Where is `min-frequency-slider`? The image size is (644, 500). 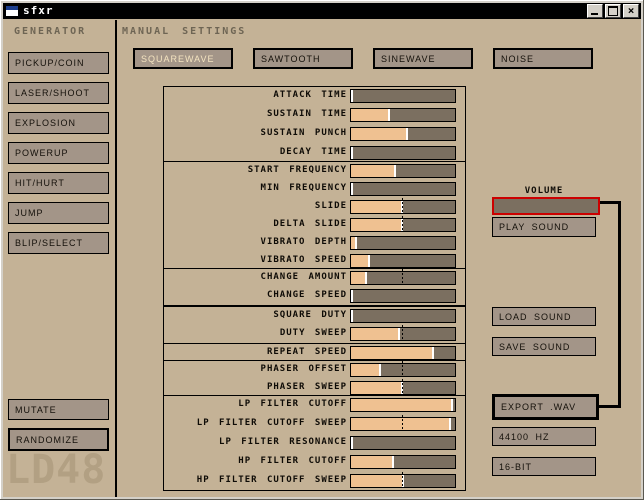 min-frequency-slider is located at coordinates (403, 189).